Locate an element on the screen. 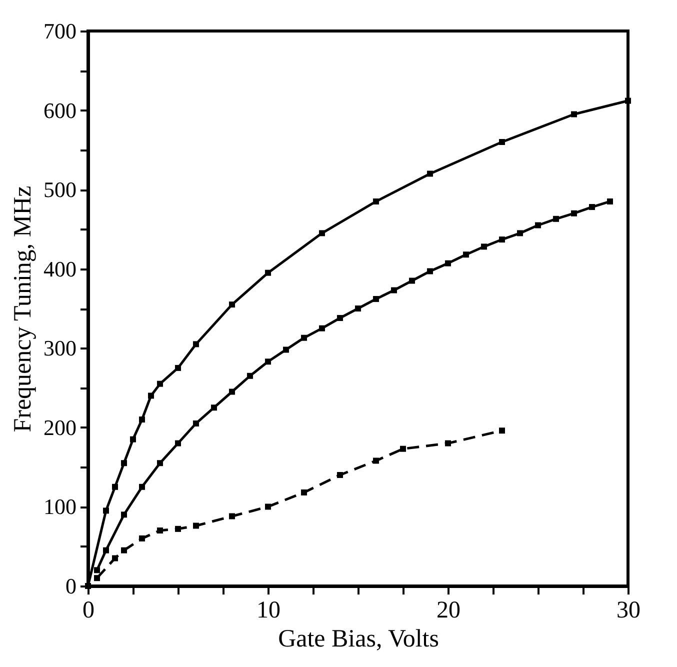 This screenshot has height=667, width=677. y-tick-label: 700 is located at coordinates (60, 31).